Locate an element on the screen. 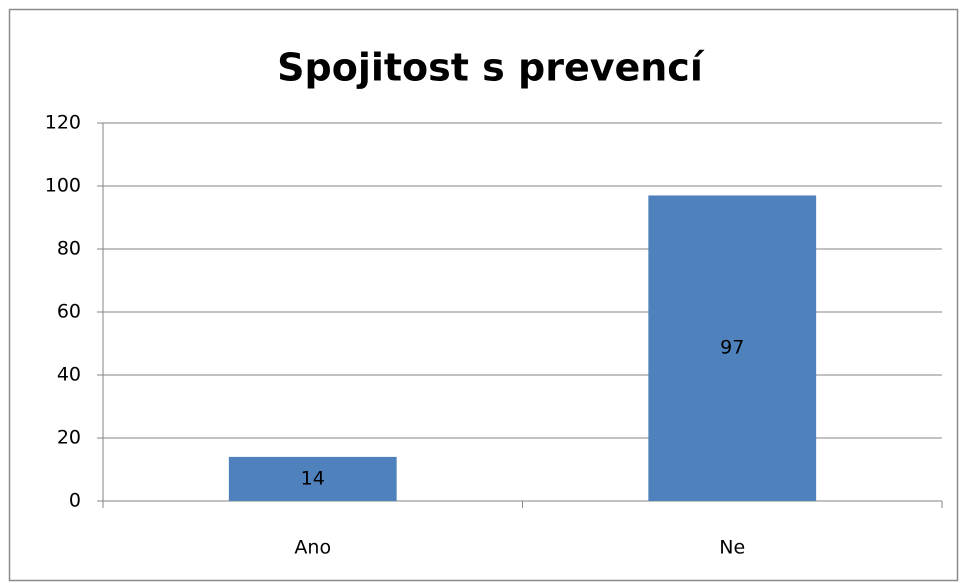  x-tick-label: Ne is located at coordinates (732, 548).